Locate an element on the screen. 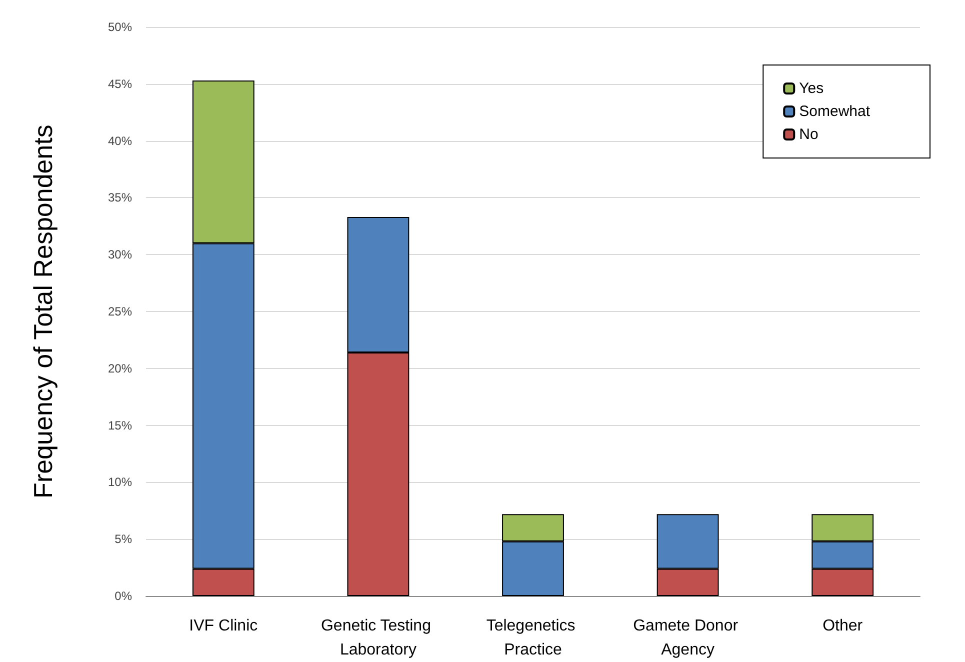  legend-label: Somewhat is located at coordinates (835, 111).